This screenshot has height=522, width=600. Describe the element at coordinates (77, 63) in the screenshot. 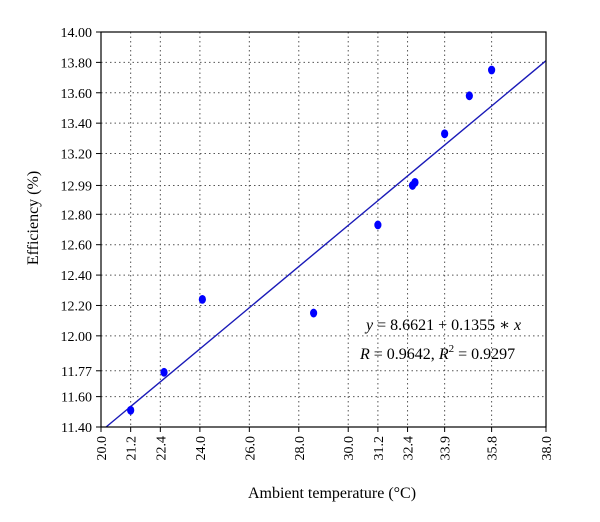

I see `y-tick-label: 13.80` at that location.